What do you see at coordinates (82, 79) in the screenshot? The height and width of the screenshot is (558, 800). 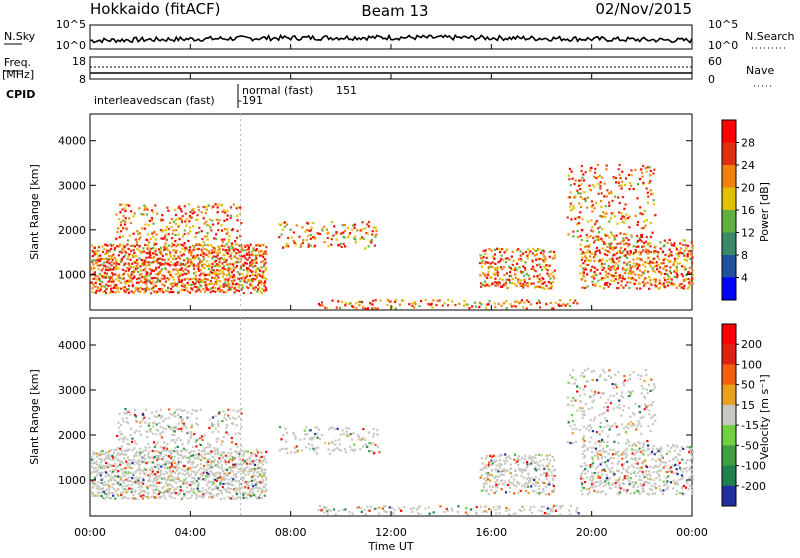 I see `freq-tick-bottom: 8` at bounding box center [82, 79].